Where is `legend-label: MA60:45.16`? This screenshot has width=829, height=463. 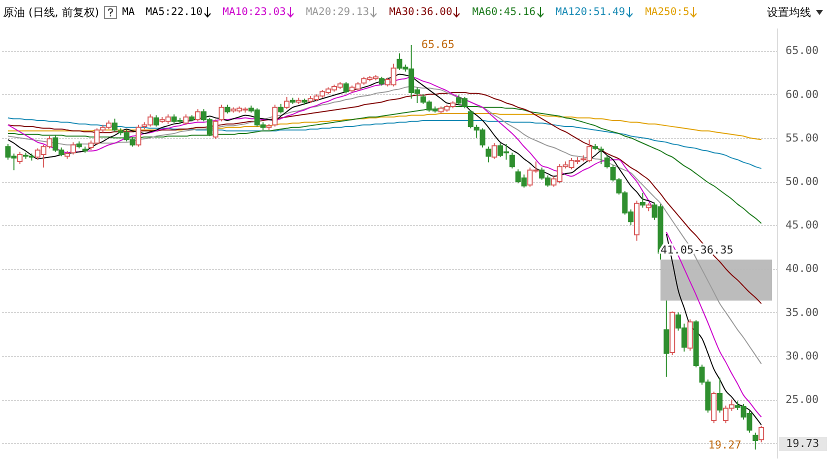
legend-label: MA60:45.16 is located at coordinates (504, 12).